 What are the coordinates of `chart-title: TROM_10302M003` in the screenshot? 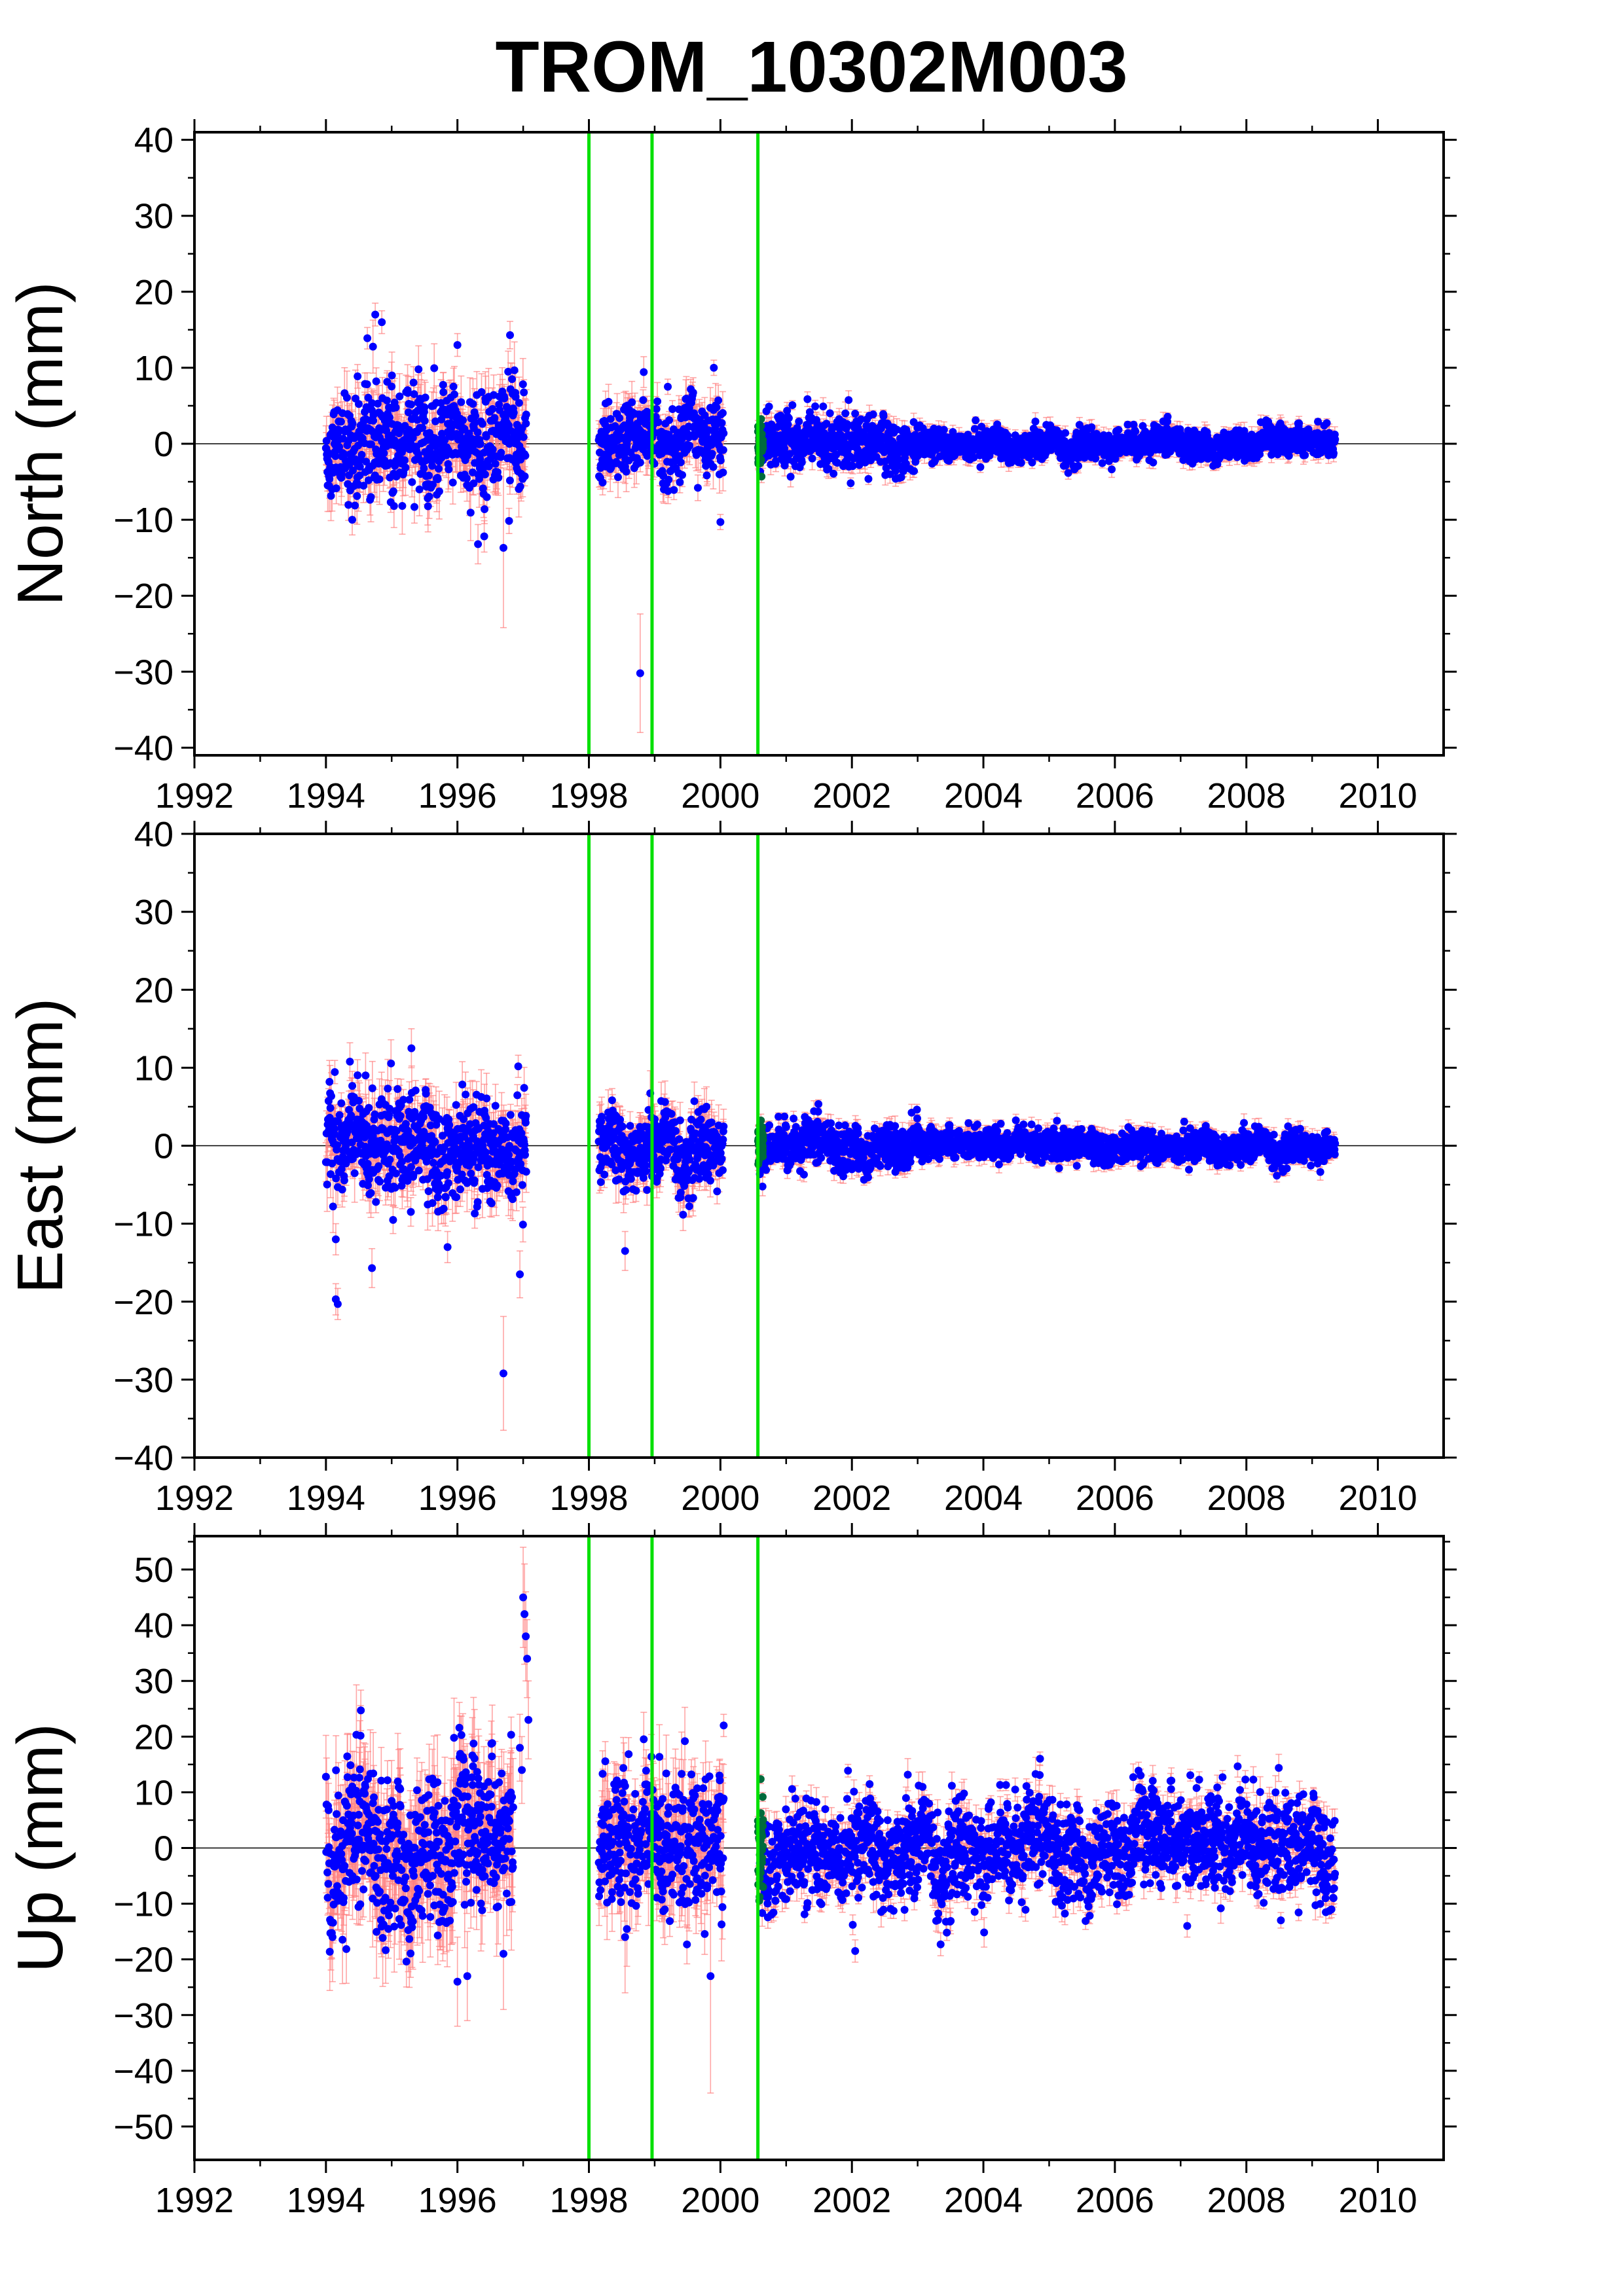 It's located at (811, 67).